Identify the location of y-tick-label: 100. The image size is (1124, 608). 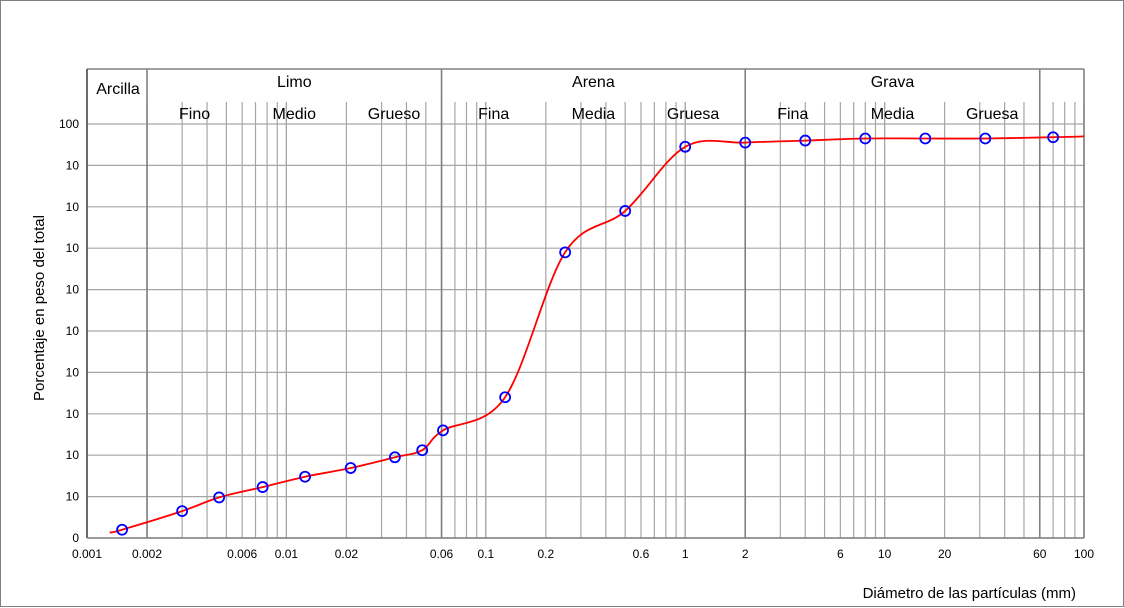
(69, 124).